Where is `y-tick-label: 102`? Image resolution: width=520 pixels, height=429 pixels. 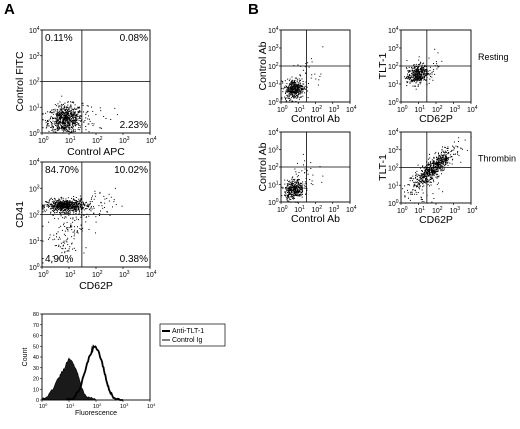 y-tick-label: 102 is located at coordinates (34, 82).